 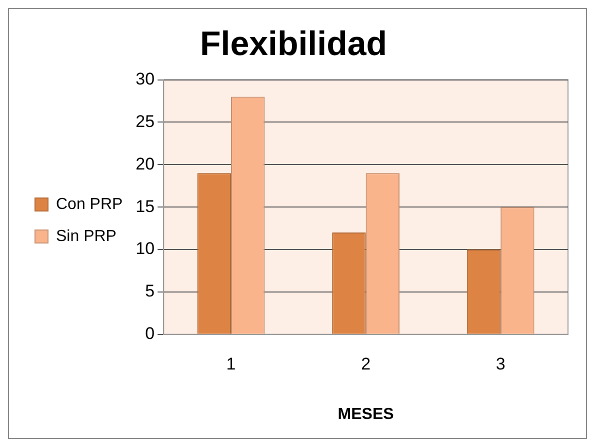 What do you see at coordinates (501, 364) in the screenshot?
I see `x-tick-label: 3` at bounding box center [501, 364].